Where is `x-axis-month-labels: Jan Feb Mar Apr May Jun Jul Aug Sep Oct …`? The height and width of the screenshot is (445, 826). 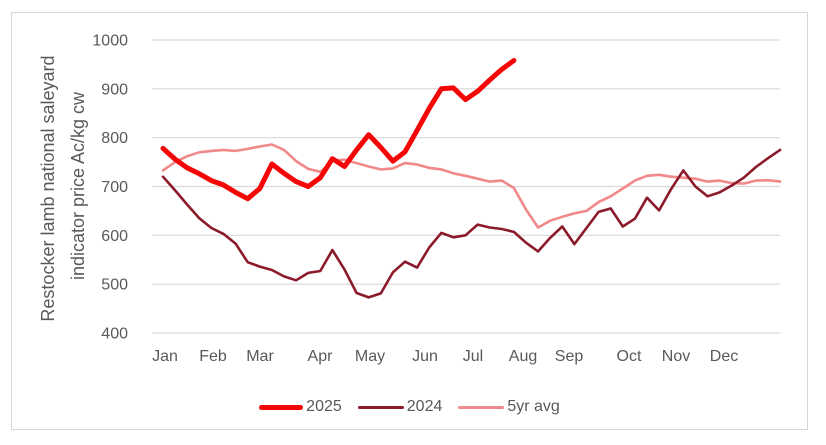
x-axis-month-labels: Jan Feb Mar Apr May Jun Jul Aug Sep Oct … is located at coordinates (445, 356).